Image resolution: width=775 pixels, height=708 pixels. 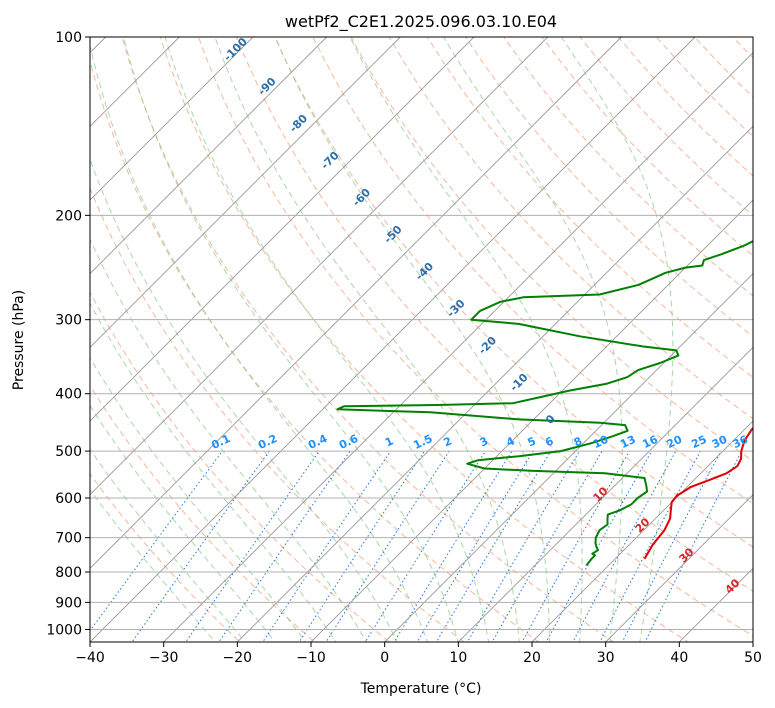 What do you see at coordinates (90, 658) in the screenshot?
I see `x-tick-label: −40` at bounding box center [90, 658].